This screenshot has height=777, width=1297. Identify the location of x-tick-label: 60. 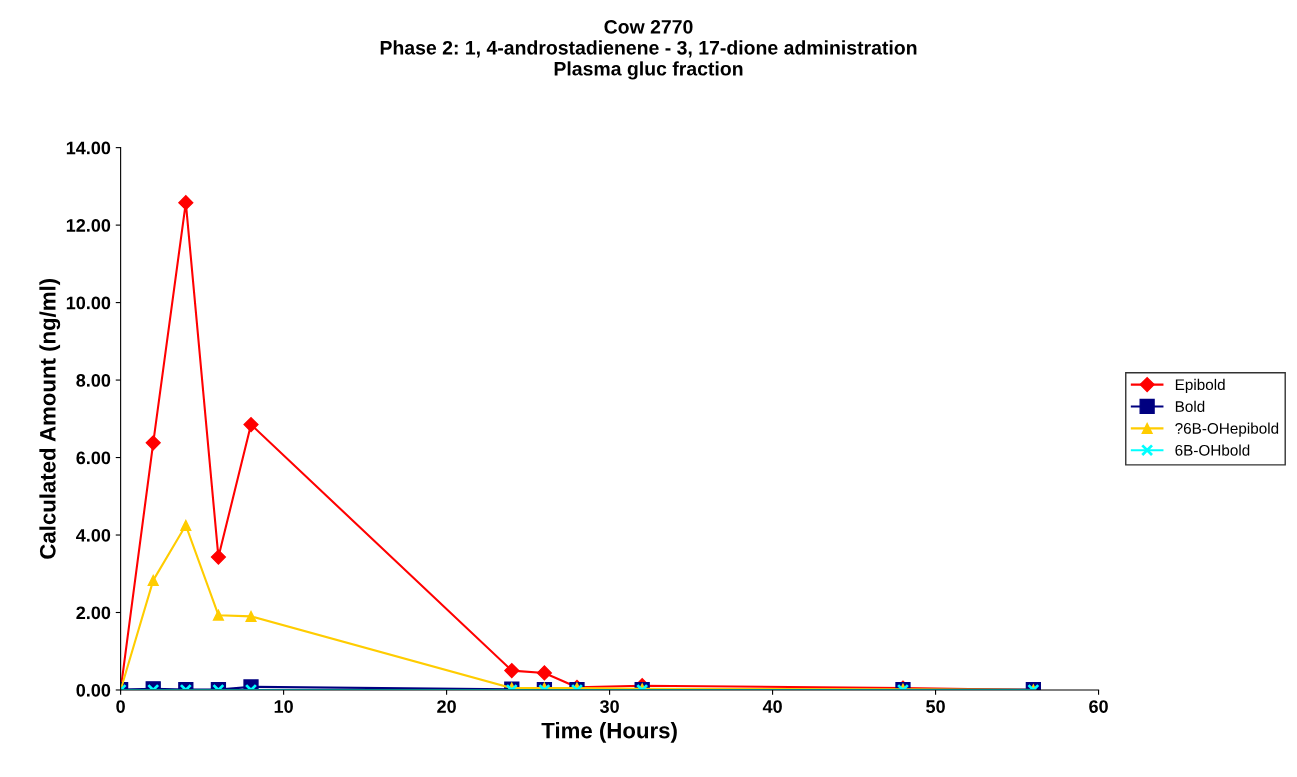
(1098, 706).